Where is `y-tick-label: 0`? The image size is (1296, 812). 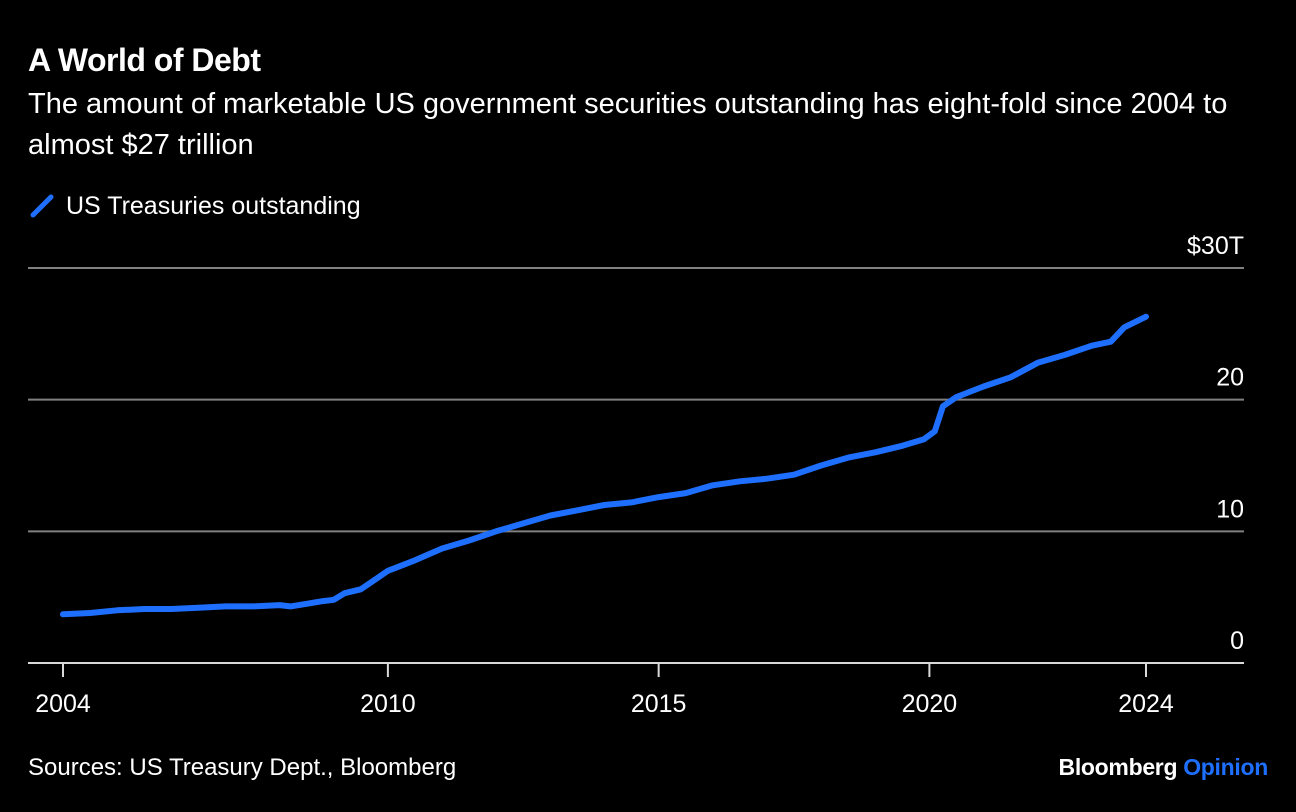
y-tick-label: 0 is located at coordinates (1237, 641).